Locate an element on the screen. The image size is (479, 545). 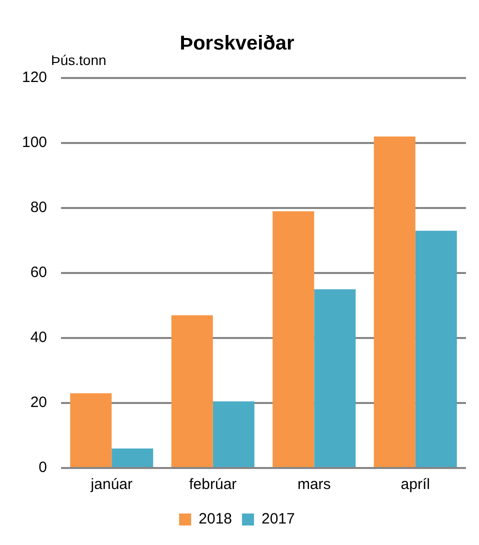
y-tick-label: 60 is located at coordinates (39, 273).